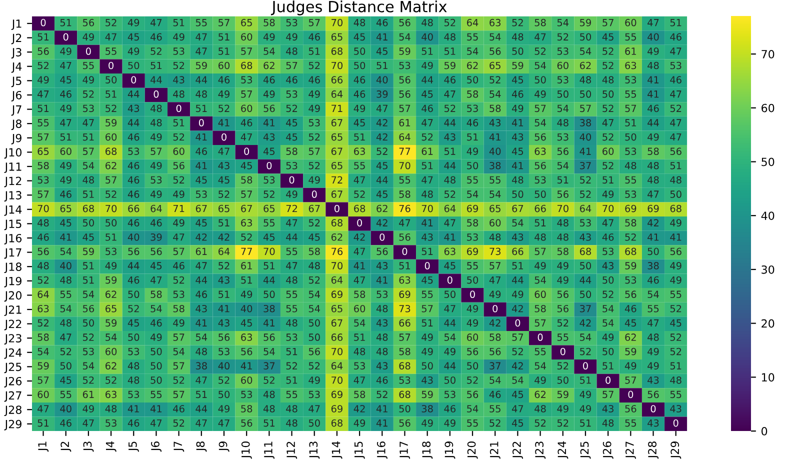 This screenshot has height=466, width=799. What do you see at coordinates (292, 237) in the screenshot?
I see `data-label: 44` at bounding box center [292, 237].